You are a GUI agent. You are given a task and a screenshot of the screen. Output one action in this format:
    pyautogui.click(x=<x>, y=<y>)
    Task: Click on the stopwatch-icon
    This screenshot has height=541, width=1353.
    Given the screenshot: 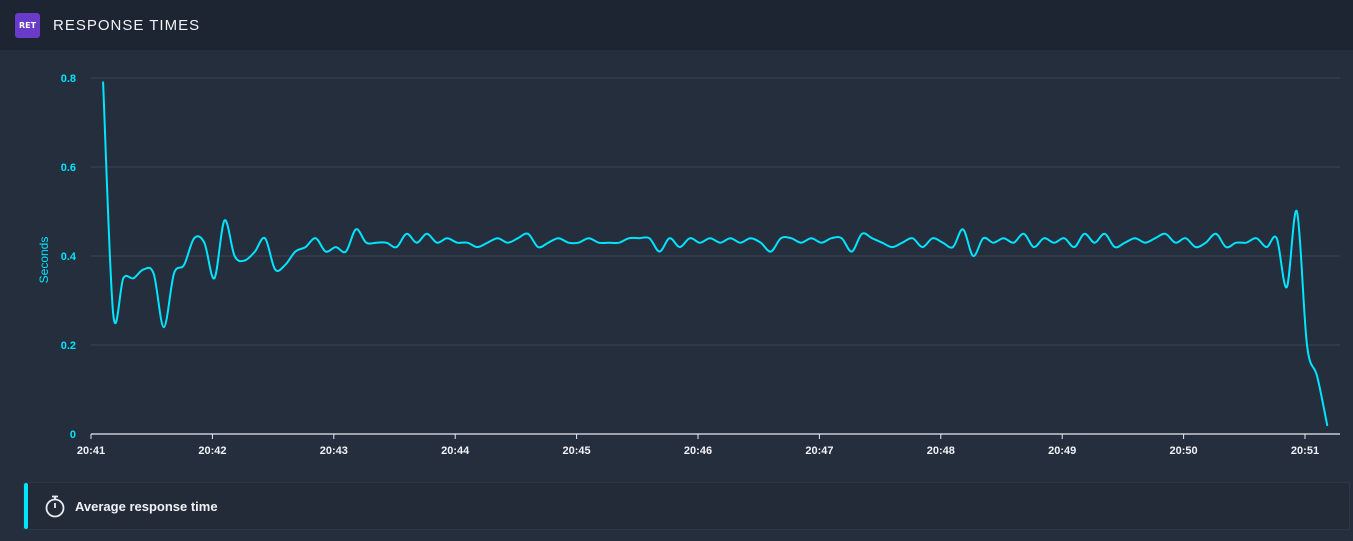 What is the action you would take?
    pyautogui.click(x=55, y=506)
    